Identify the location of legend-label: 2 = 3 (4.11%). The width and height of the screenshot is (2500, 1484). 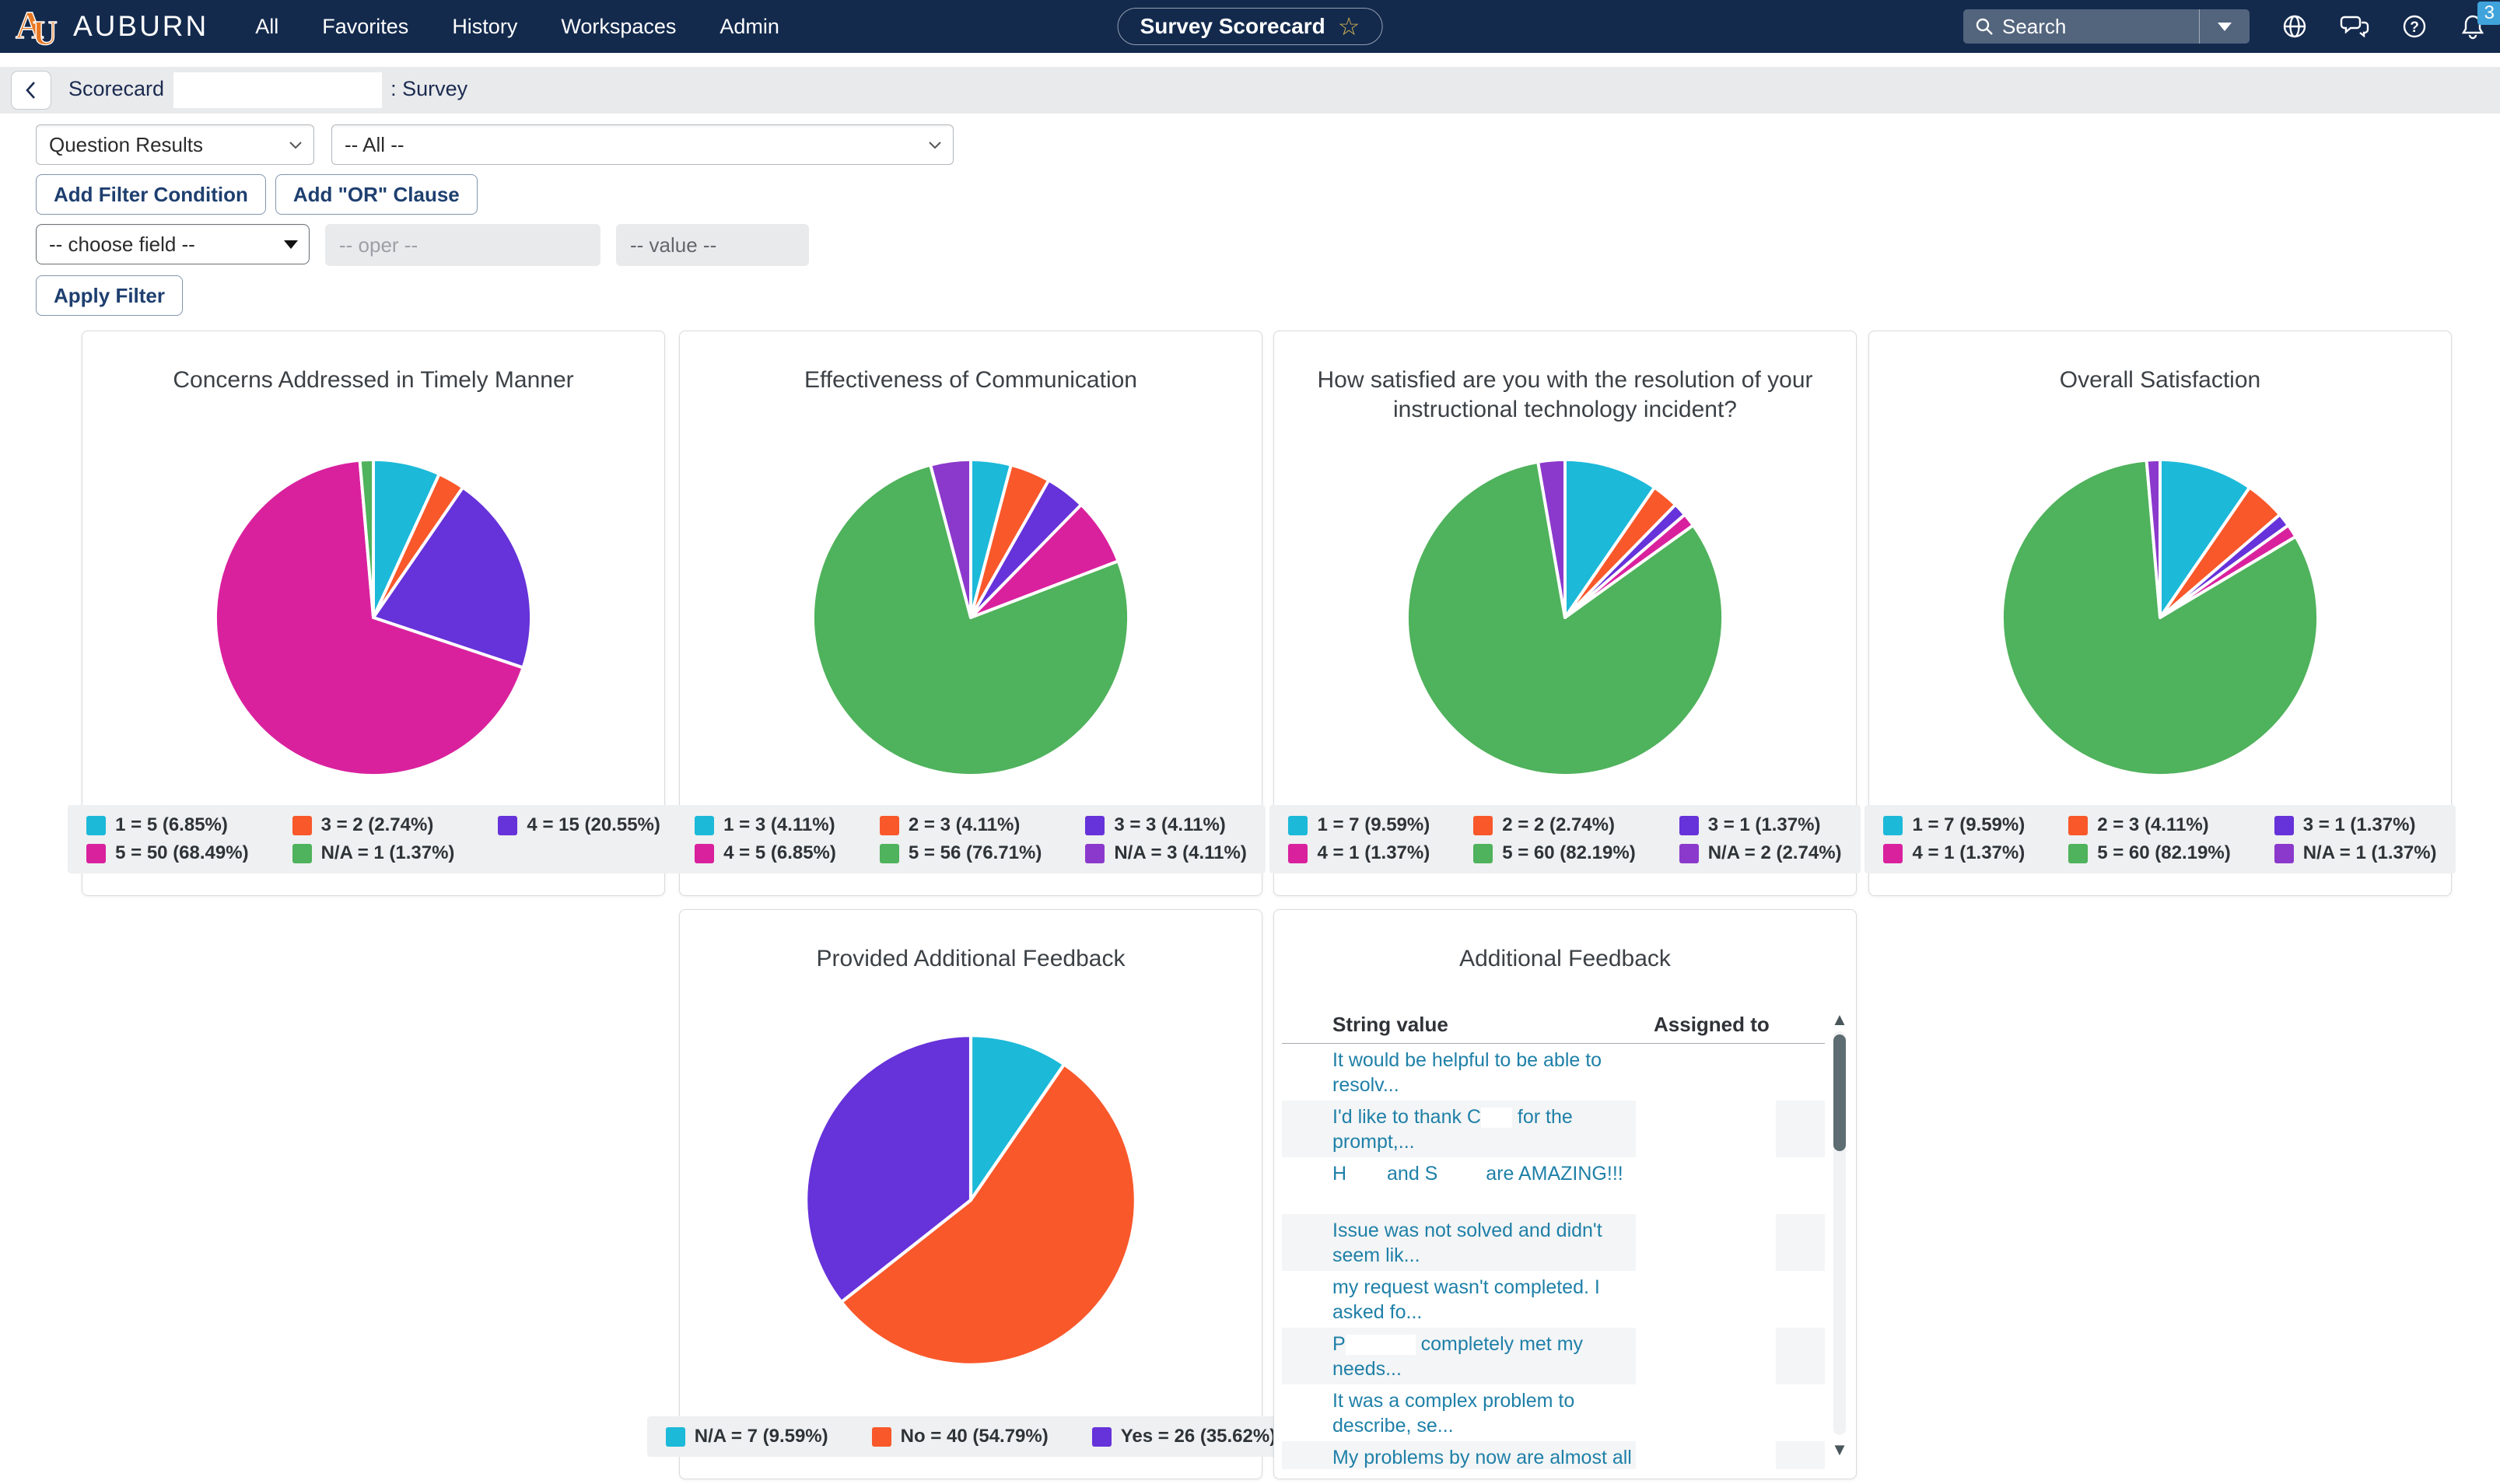
(2153, 825).